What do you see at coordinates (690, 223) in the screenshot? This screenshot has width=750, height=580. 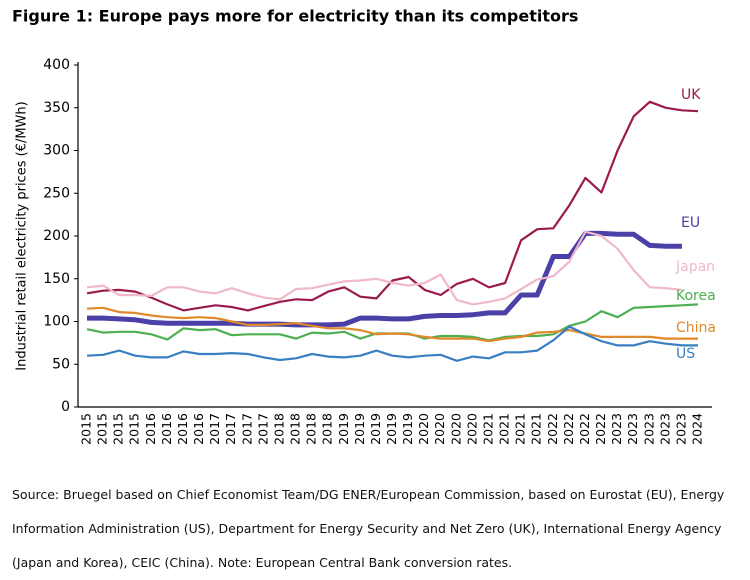 I see `series-label: EU` at bounding box center [690, 223].